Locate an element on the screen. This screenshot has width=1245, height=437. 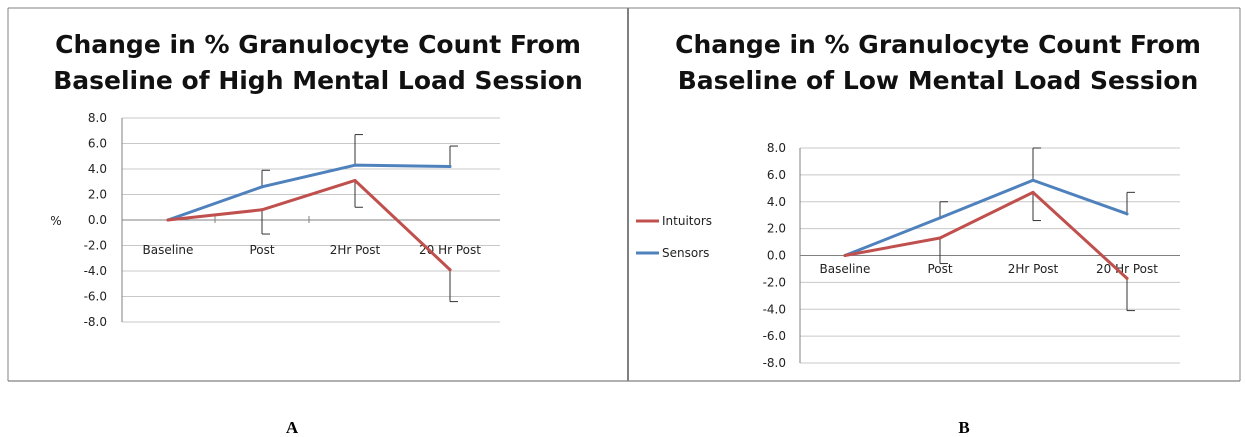
chart-a-series-line-intuitors is located at coordinates (309, 225).